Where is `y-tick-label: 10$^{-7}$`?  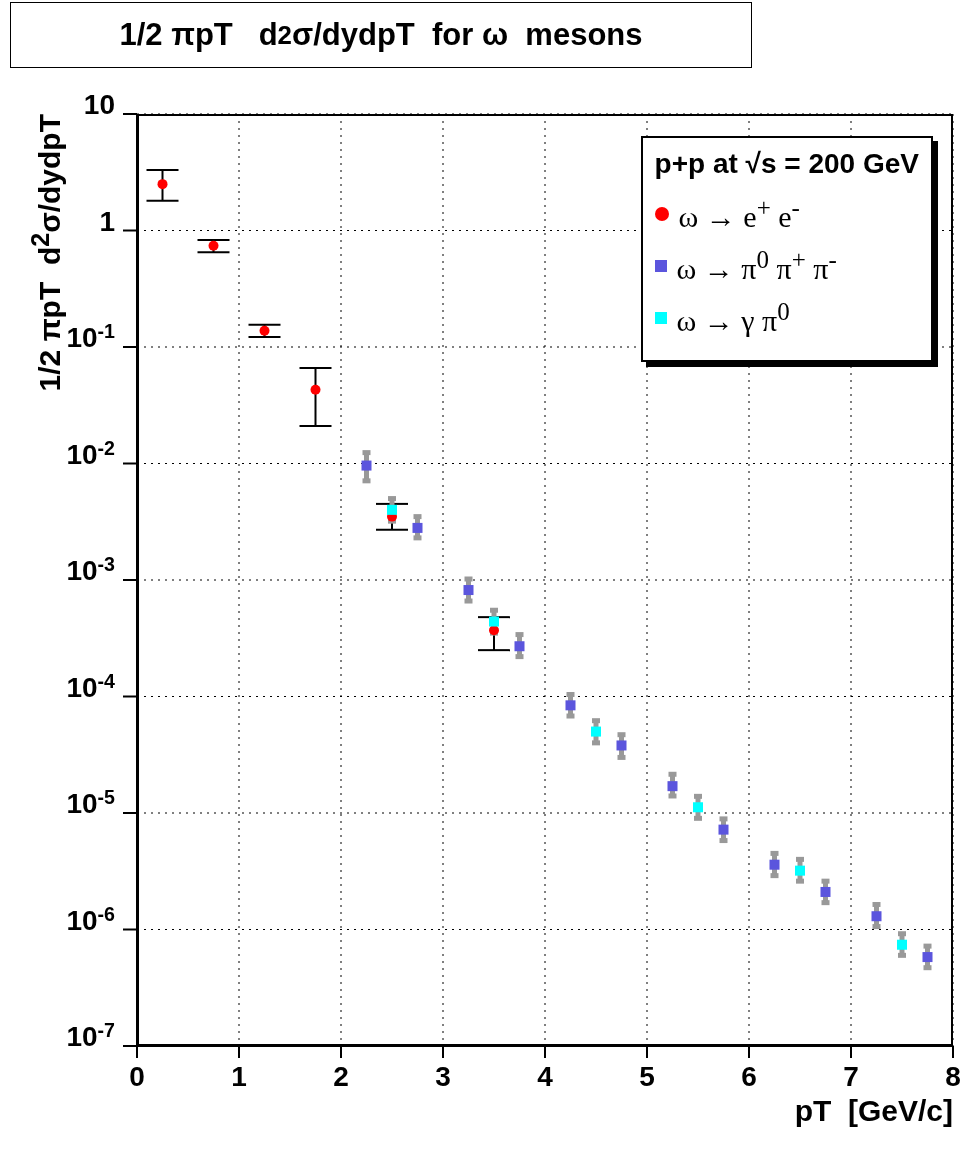 y-tick-label: 10$^{-7}$ is located at coordinates (91, 1035).